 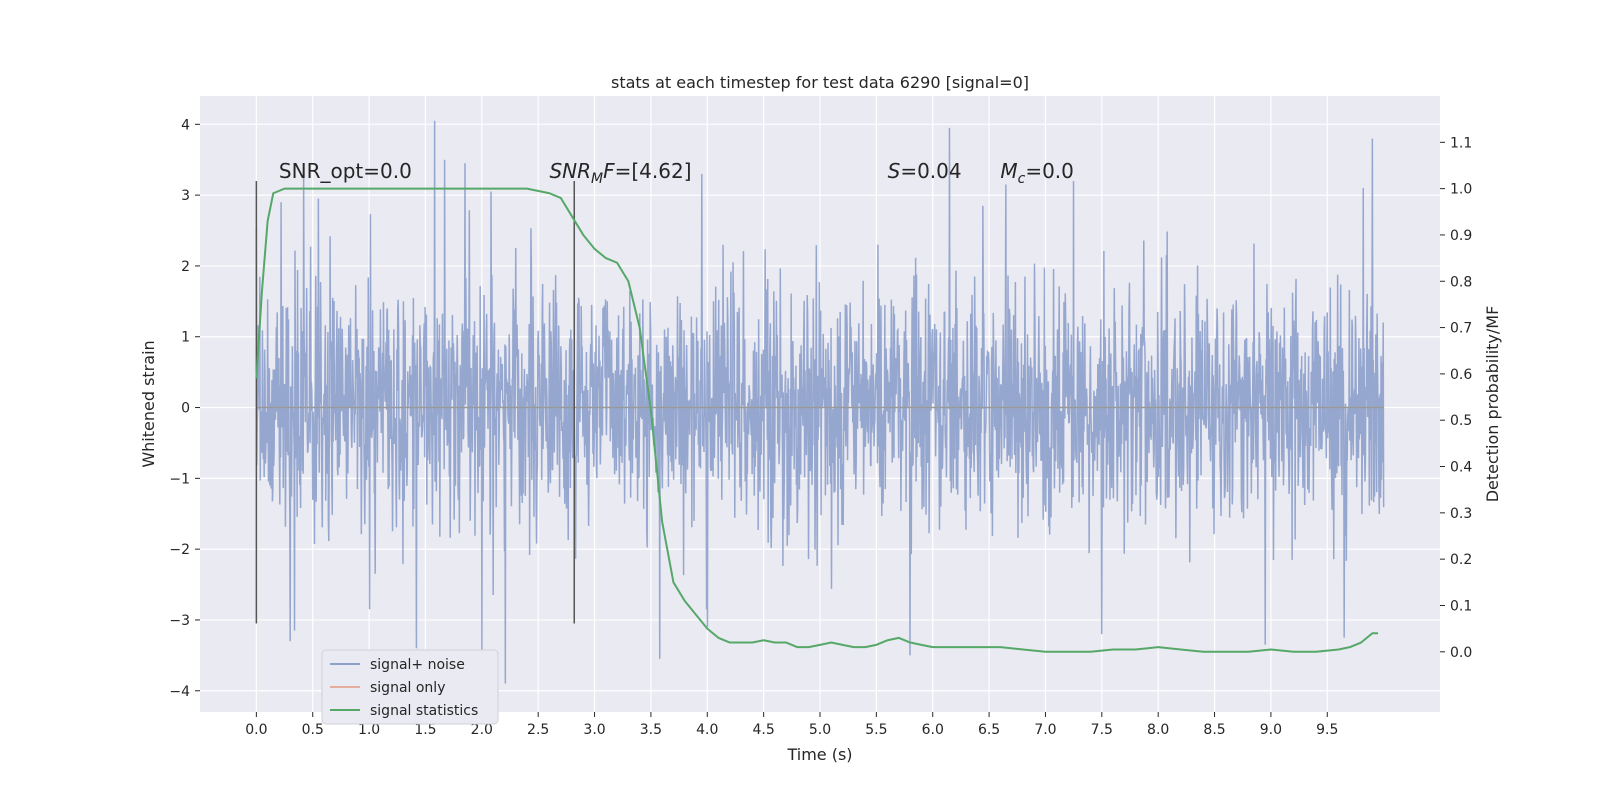 What do you see at coordinates (707, 730) in the screenshot?
I see `x-tick-label: 4.0` at bounding box center [707, 730].